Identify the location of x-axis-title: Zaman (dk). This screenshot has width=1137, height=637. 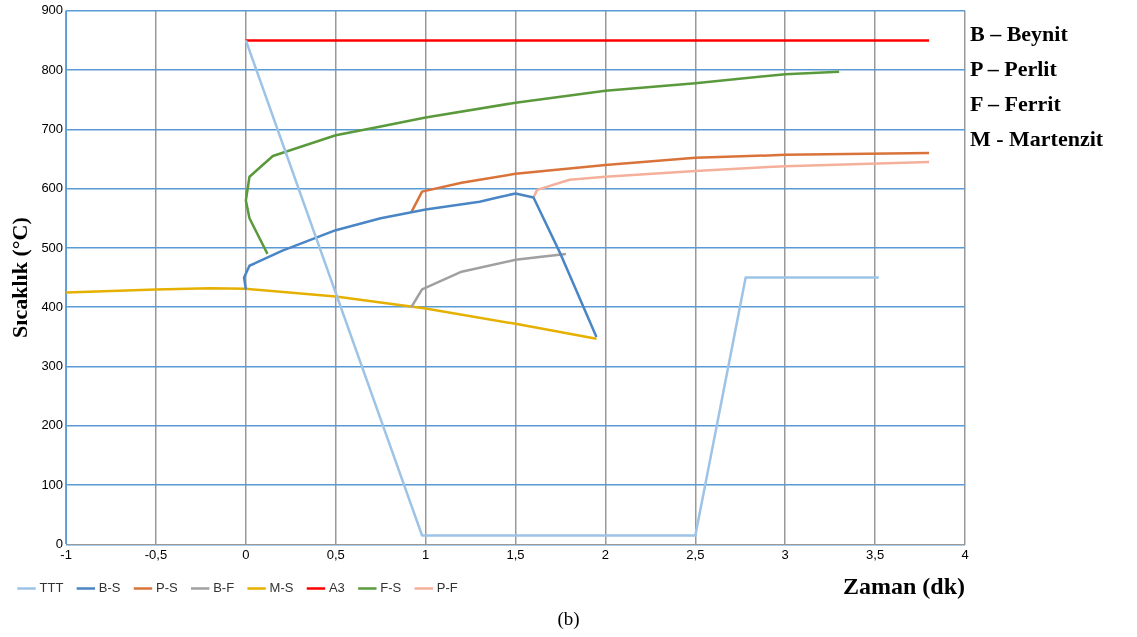
(903, 585).